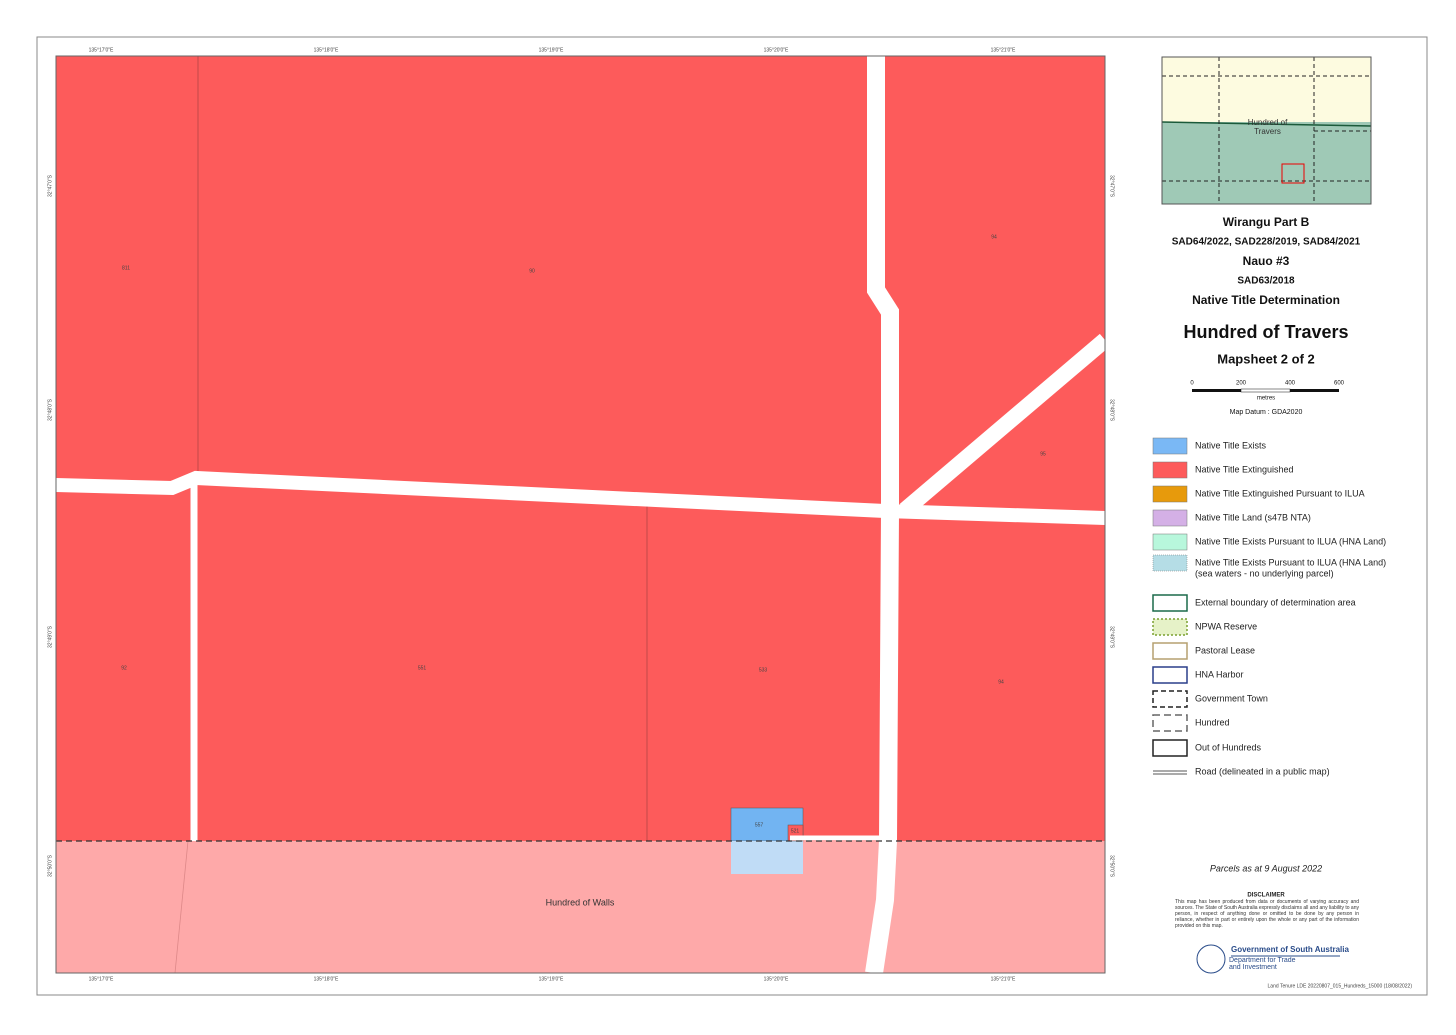 The width and height of the screenshot is (1456, 1035). I want to click on inset: Hundred of Travers, so click(1266, 130).